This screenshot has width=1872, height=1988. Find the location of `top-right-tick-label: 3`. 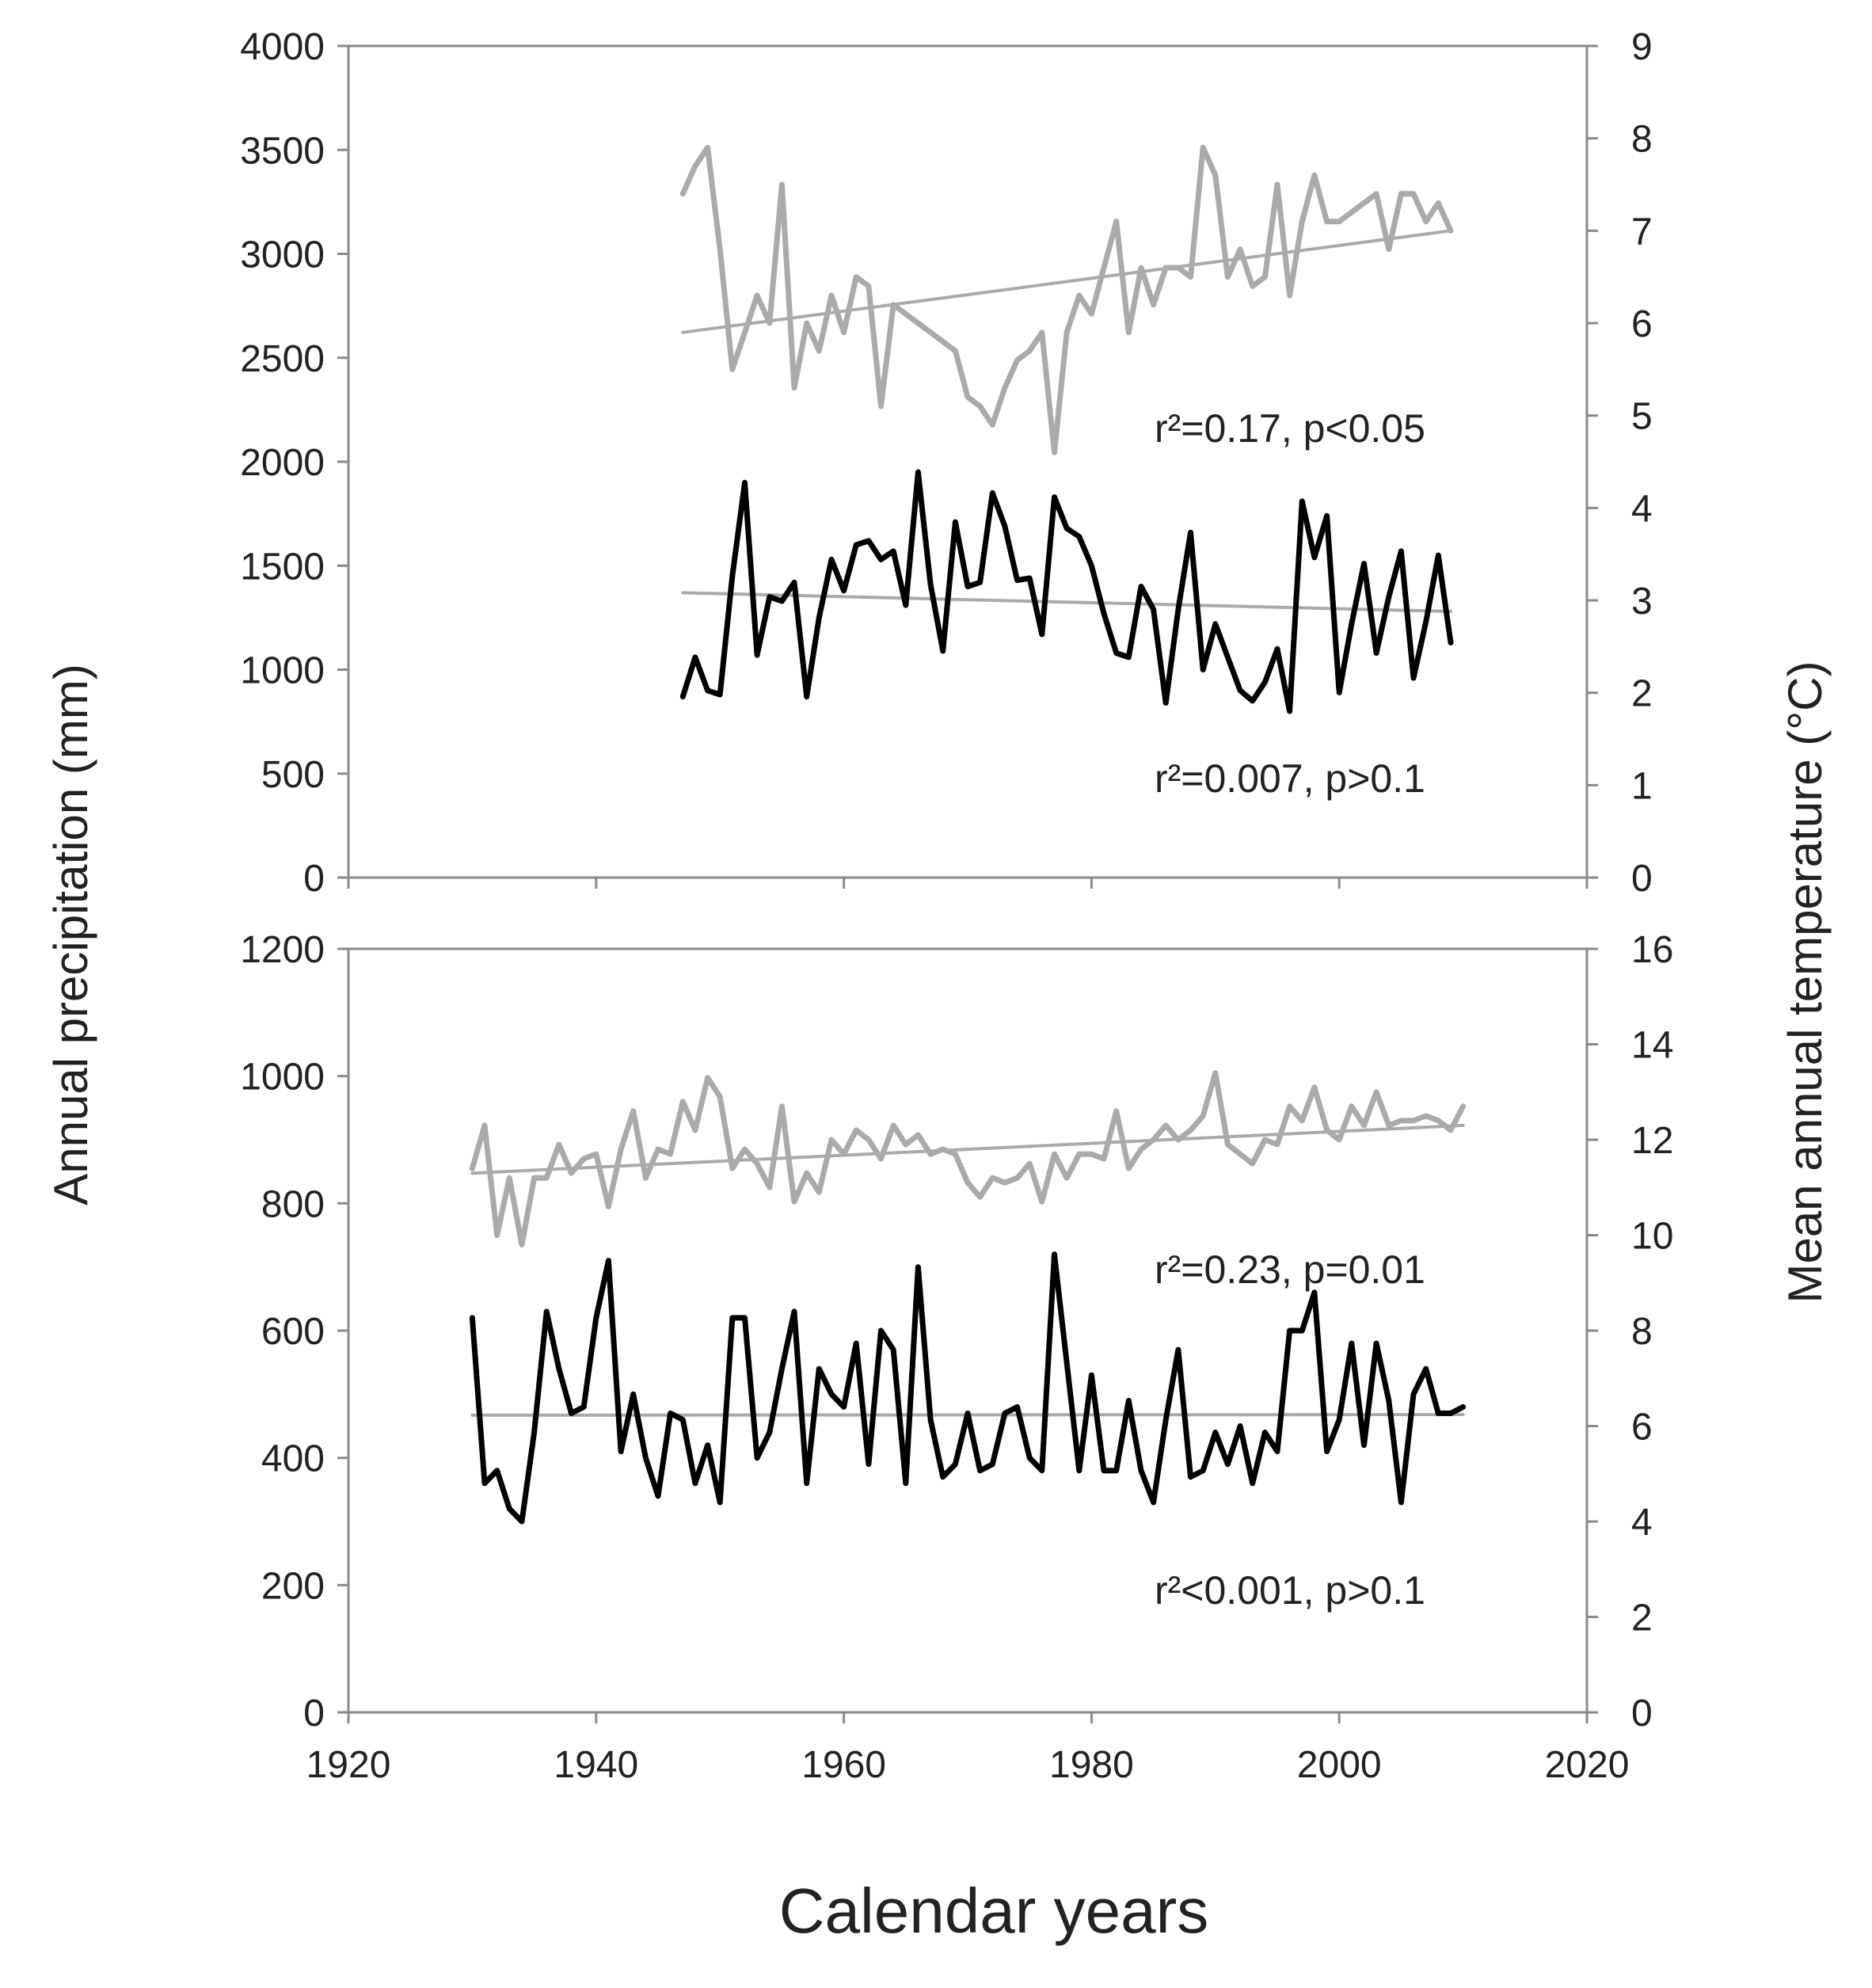

top-right-tick-label: 3 is located at coordinates (1642, 602).